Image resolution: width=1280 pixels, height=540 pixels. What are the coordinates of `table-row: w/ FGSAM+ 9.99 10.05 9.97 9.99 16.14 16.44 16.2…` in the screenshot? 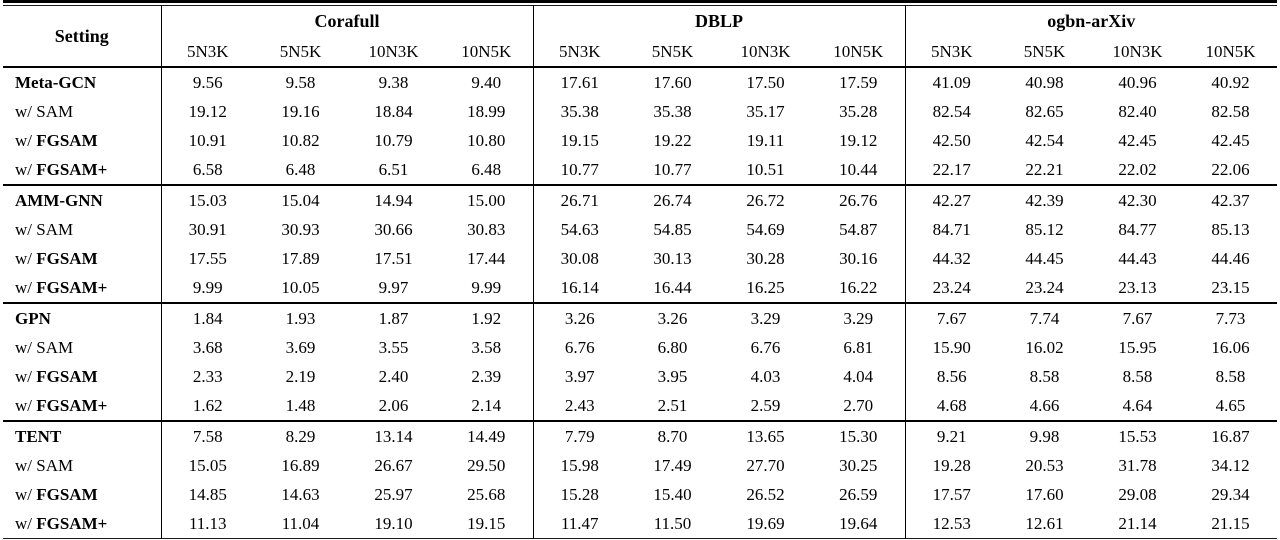 It's located at (640, 288).